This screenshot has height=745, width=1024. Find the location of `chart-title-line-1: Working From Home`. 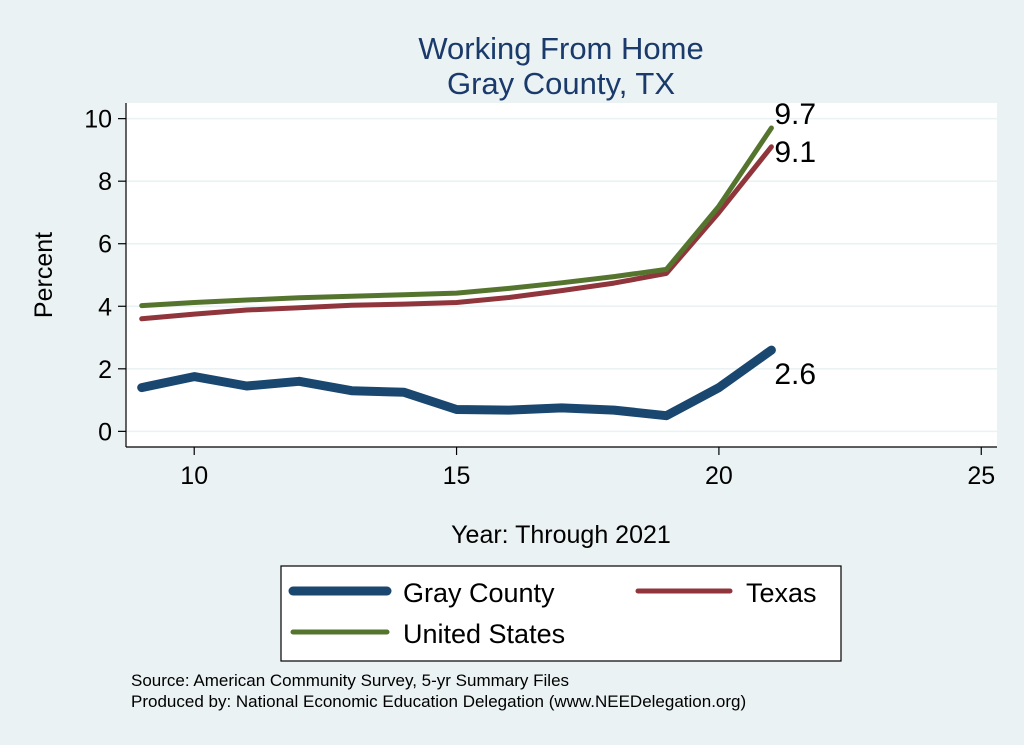

chart-title-line-1: Working From Home is located at coordinates (560, 48).